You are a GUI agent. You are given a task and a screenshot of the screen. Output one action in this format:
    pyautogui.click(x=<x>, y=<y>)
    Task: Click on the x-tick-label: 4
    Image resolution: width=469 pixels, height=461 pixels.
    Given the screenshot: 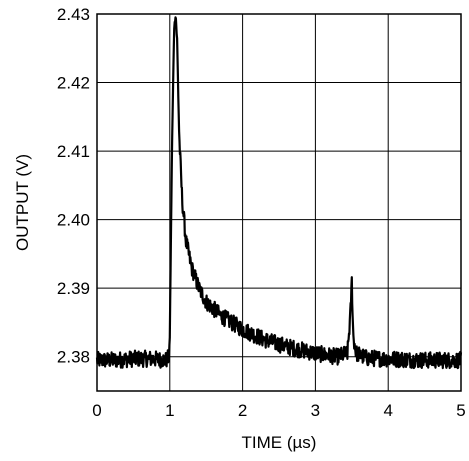 What is the action you would take?
    pyautogui.click(x=387, y=410)
    